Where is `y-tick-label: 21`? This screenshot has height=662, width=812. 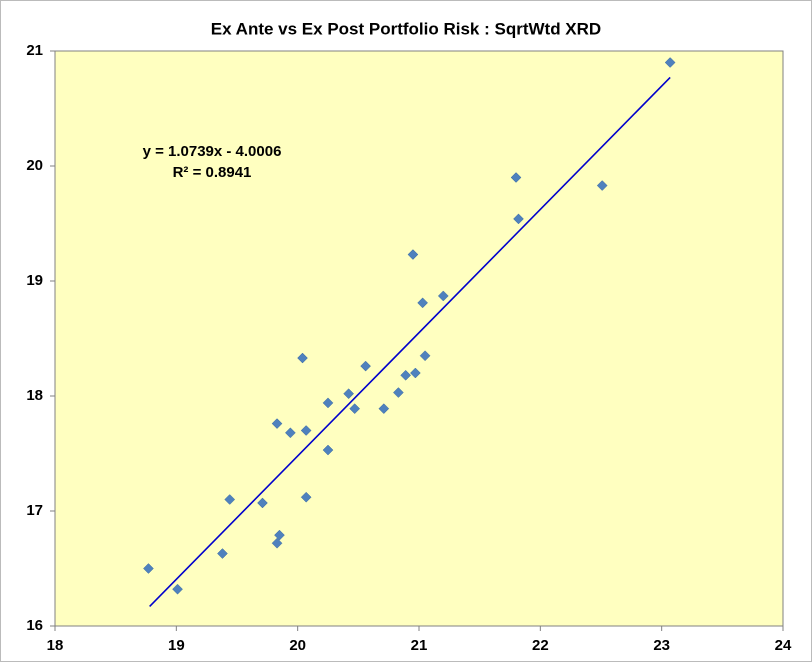 y-tick-label: 21 is located at coordinates (34, 50).